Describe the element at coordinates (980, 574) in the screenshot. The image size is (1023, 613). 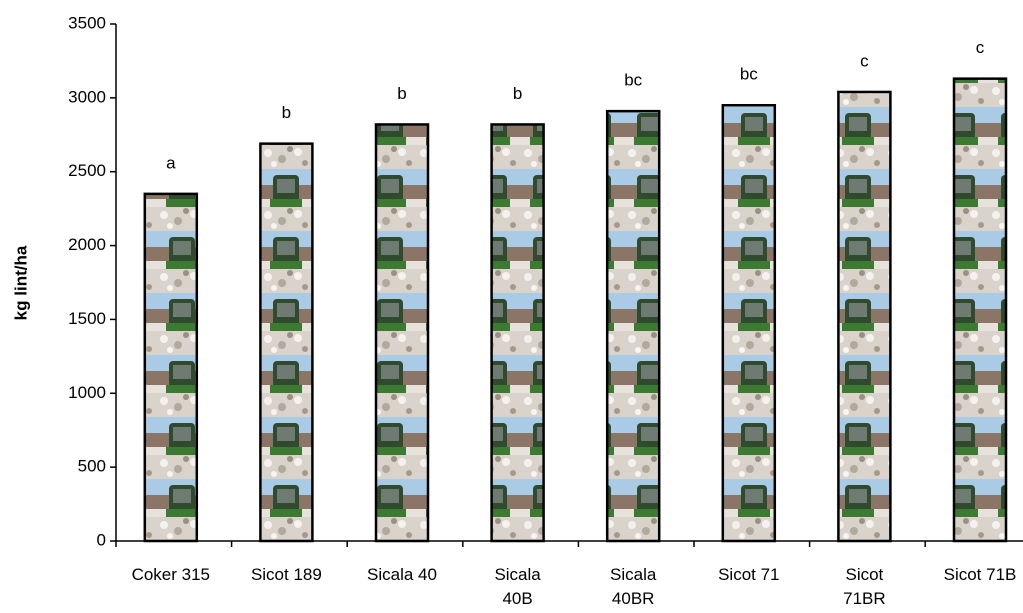
I see `x-tick-label: Sicot 71B` at that location.